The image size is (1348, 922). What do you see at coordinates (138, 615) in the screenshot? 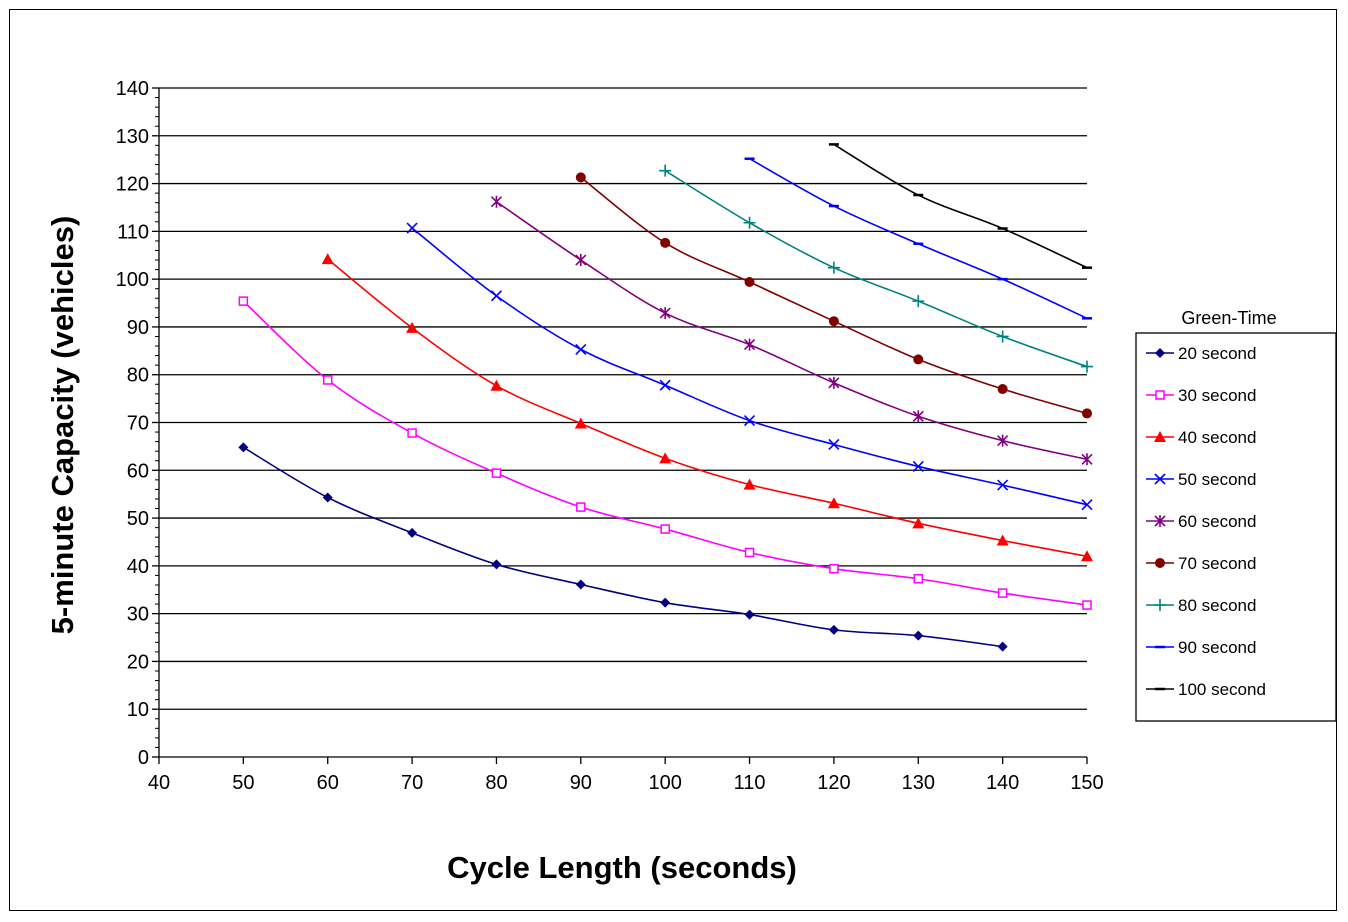
I see `y-tick-label-30: 30` at bounding box center [138, 615].